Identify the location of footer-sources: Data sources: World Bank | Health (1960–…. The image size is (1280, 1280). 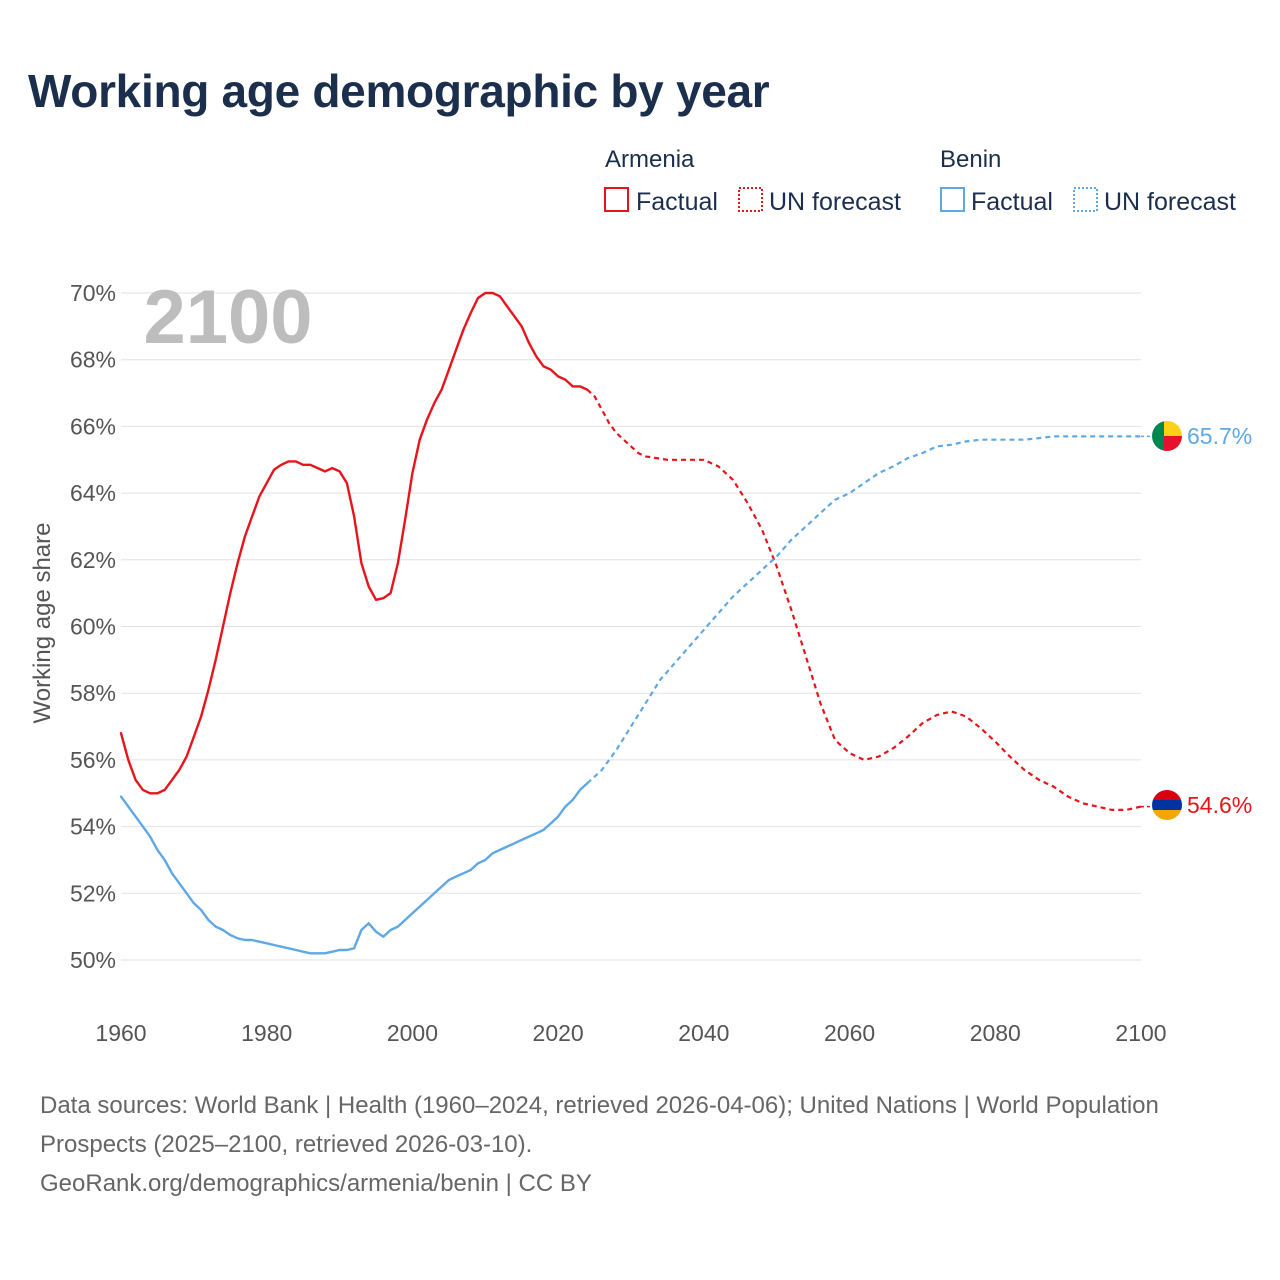
(599, 1125).